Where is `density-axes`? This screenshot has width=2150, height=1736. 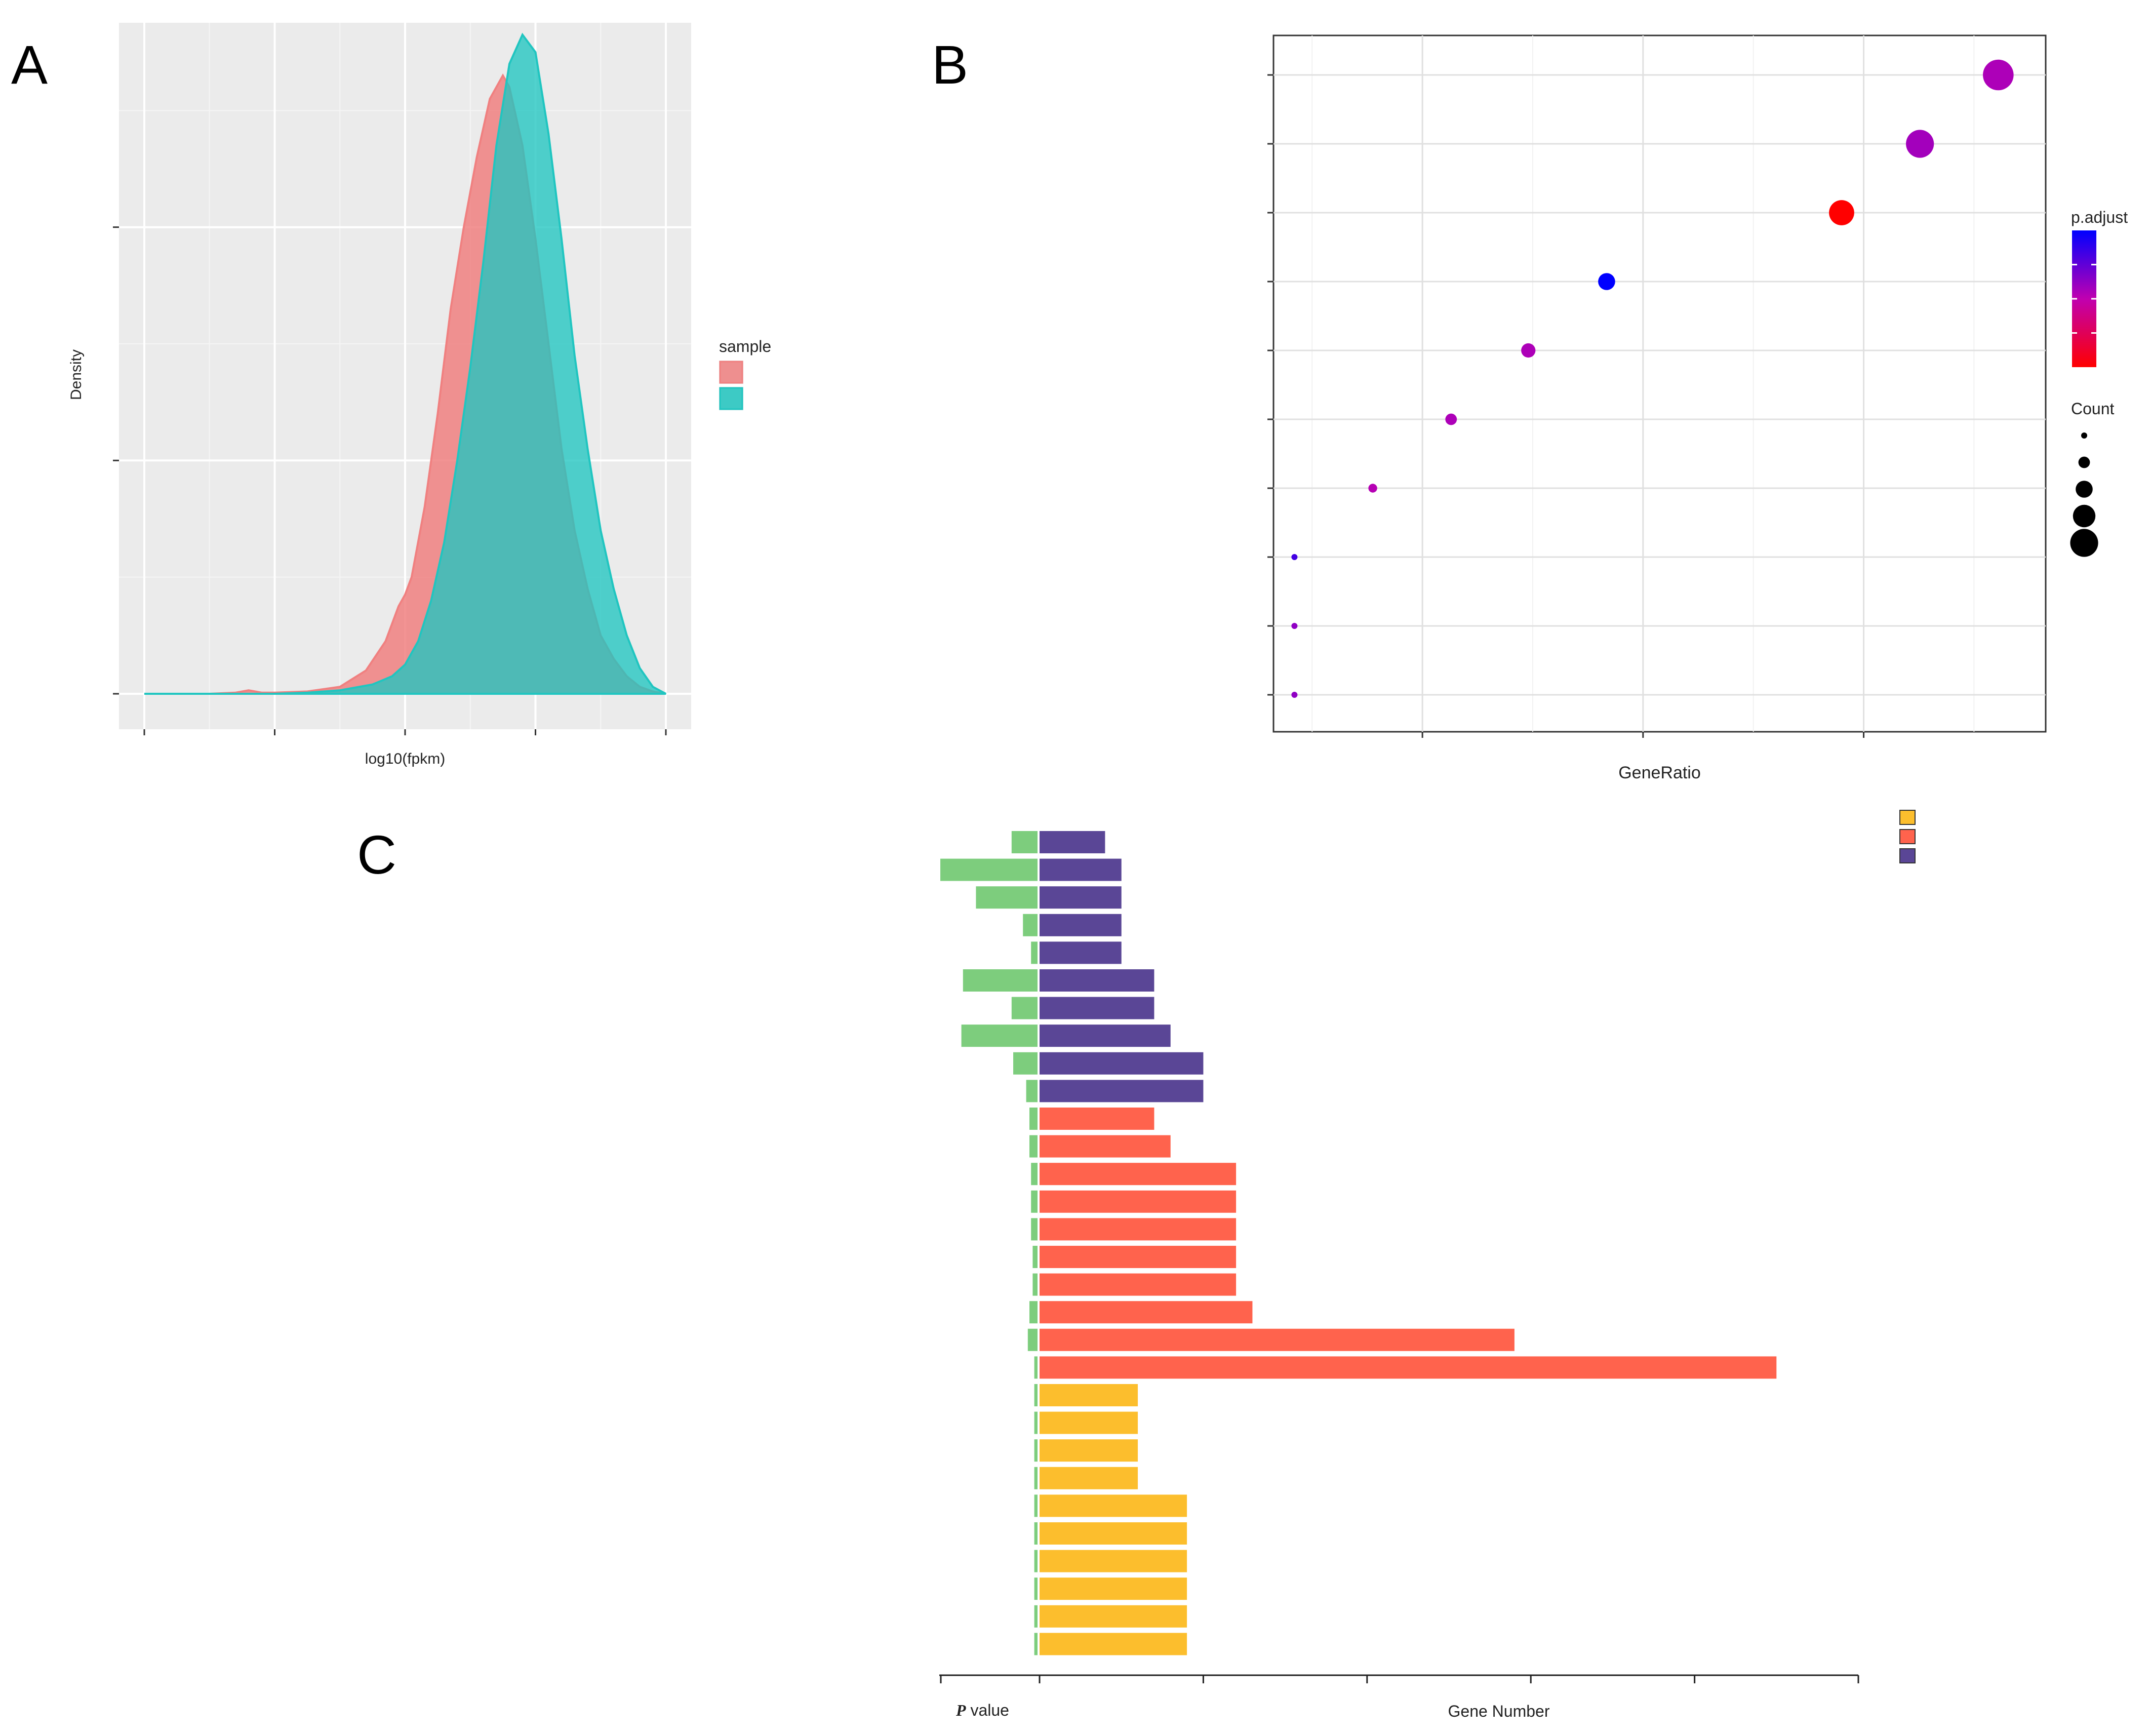
density-axes is located at coordinates (390, 480).